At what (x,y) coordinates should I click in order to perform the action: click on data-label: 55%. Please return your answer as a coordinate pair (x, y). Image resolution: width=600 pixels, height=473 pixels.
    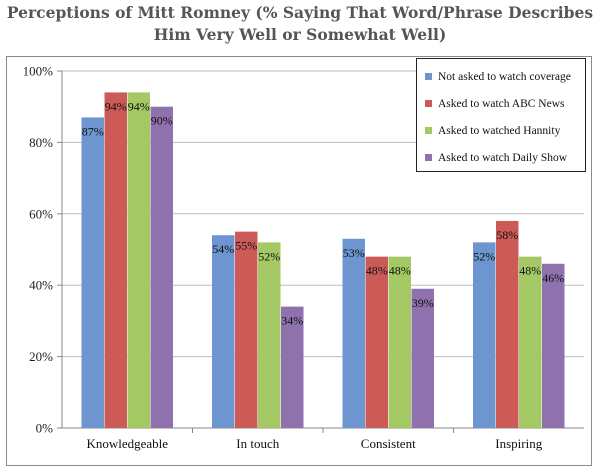
    Looking at the image, I should click on (246, 246).